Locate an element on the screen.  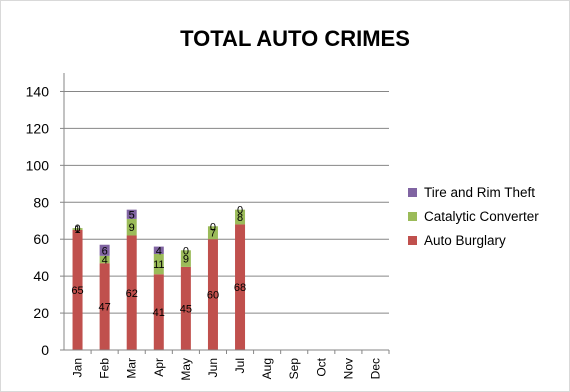
data-label: 45 is located at coordinates (186, 309).